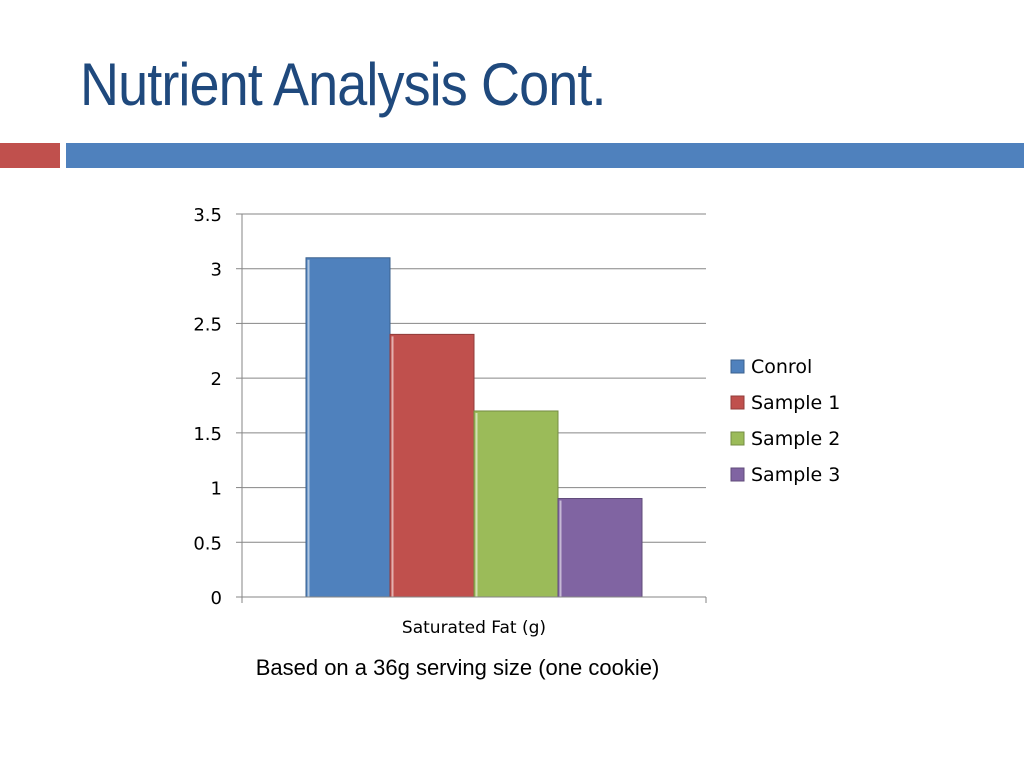 Image resolution: width=1024 pixels, height=768 pixels. Describe the element at coordinates (795, 403) in the screenshot. I see `legend-label: Sample 1` at that location.